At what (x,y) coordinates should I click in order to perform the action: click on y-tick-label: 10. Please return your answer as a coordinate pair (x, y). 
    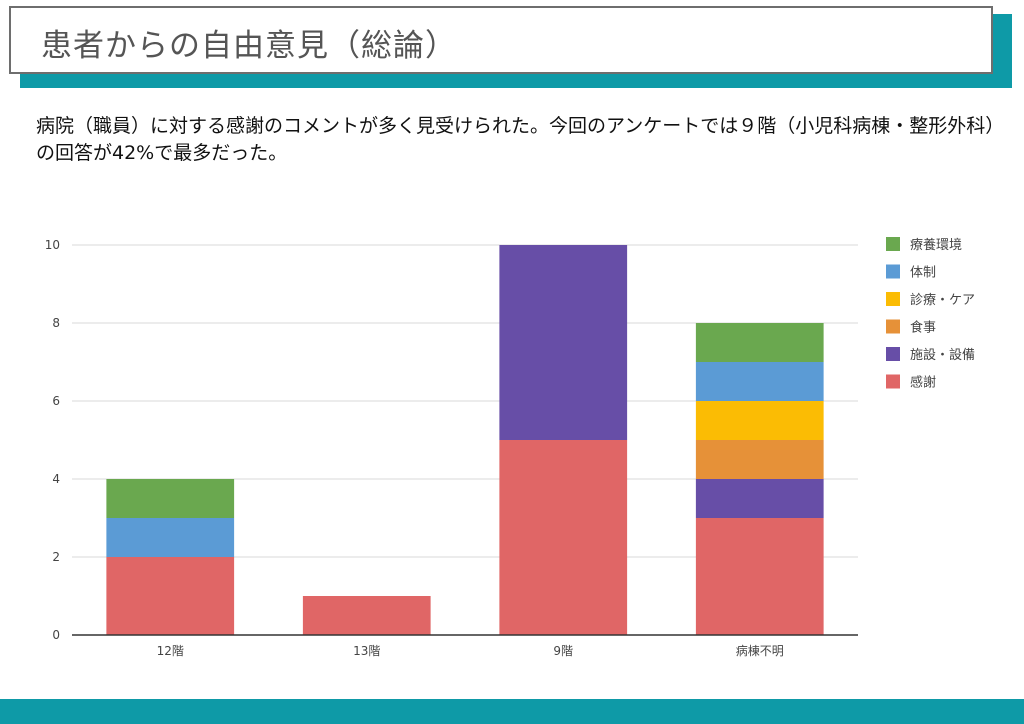
    Looking at the image, I should click on (52, 245).